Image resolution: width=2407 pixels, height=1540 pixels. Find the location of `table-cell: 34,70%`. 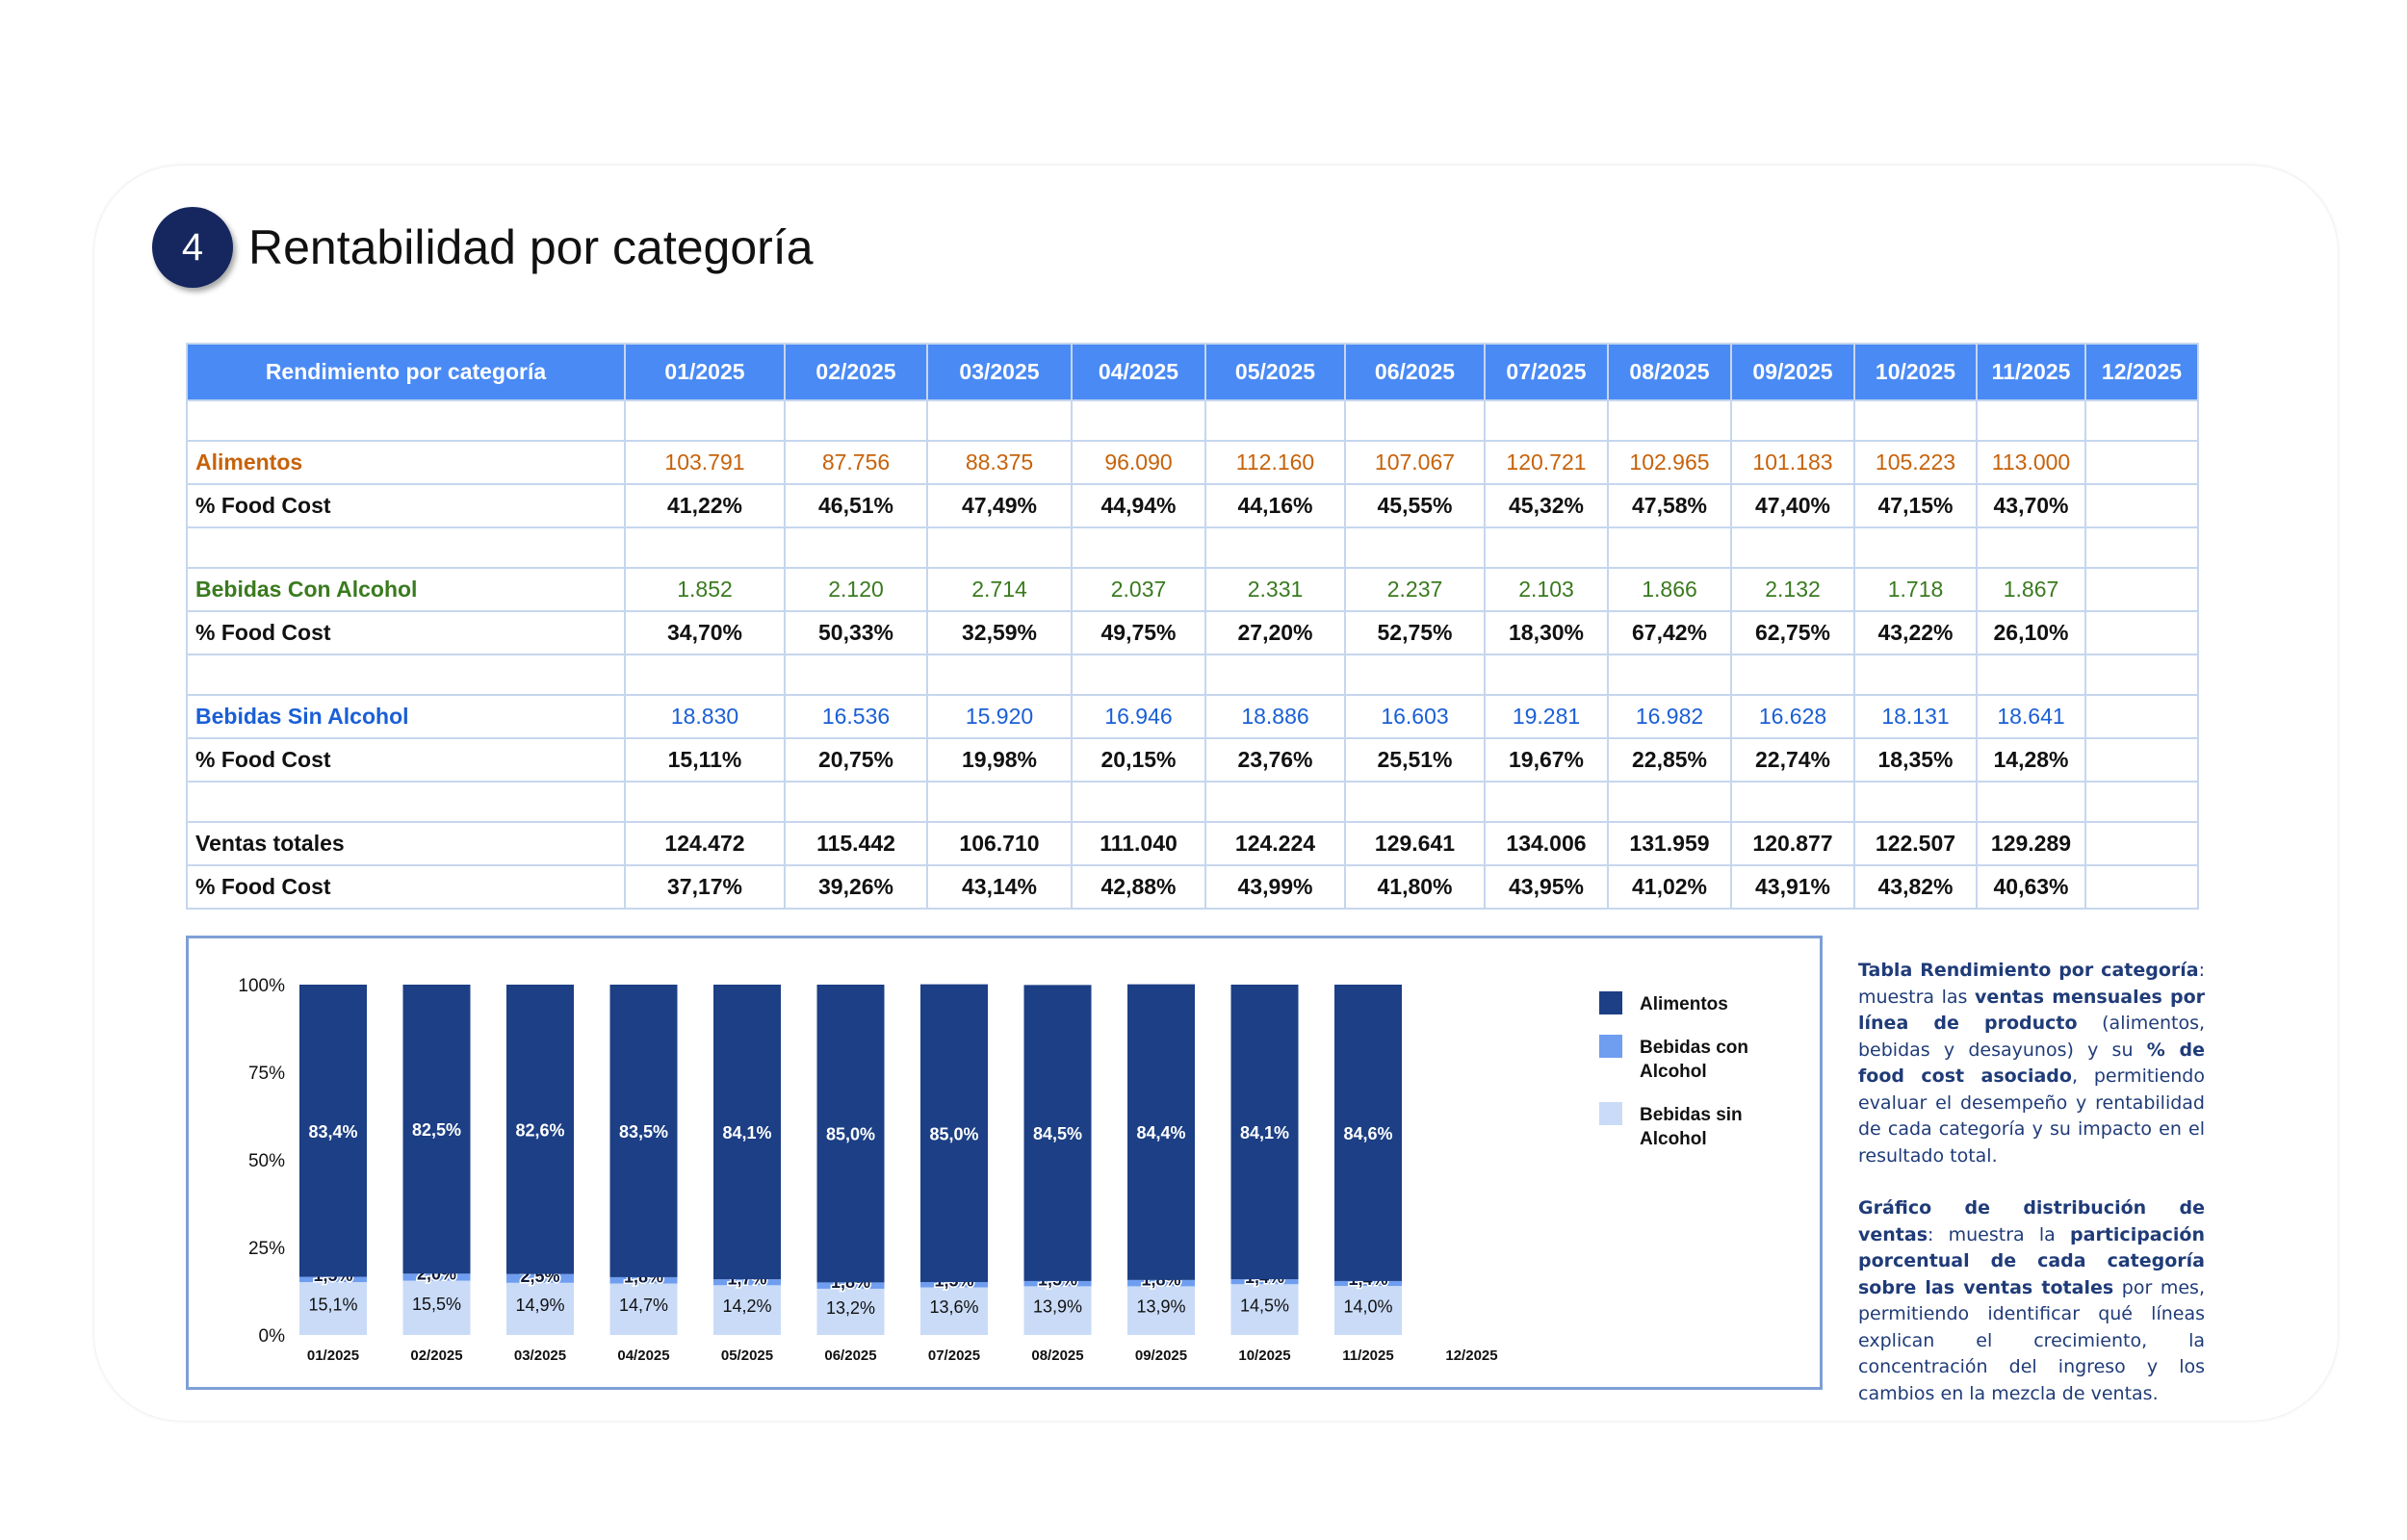

table-cell: 34,70% is located at coordinates (705, 632).